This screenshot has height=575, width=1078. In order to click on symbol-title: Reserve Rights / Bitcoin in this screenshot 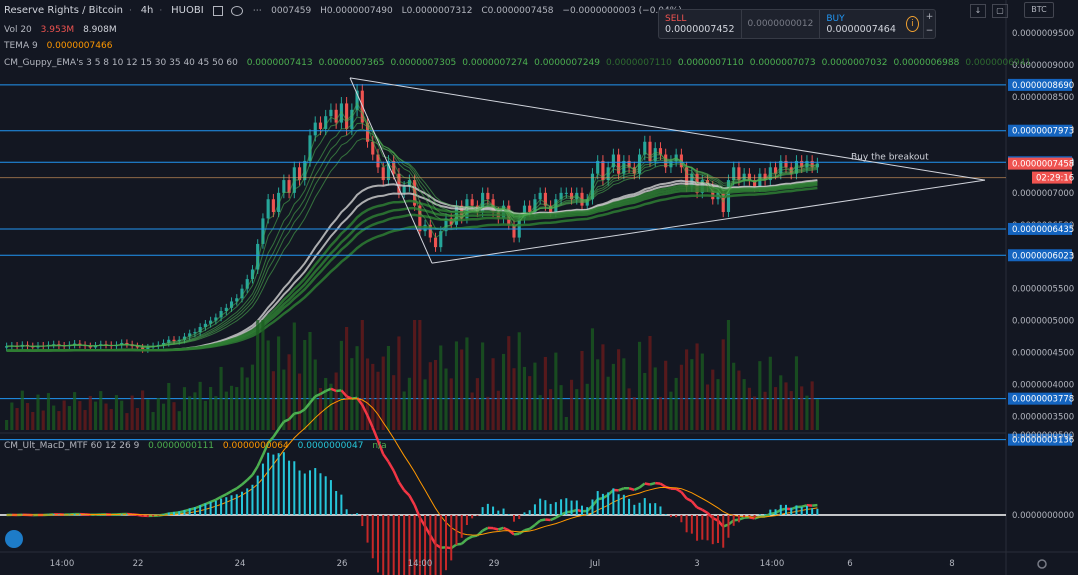, I will do `click(63, 10)`.